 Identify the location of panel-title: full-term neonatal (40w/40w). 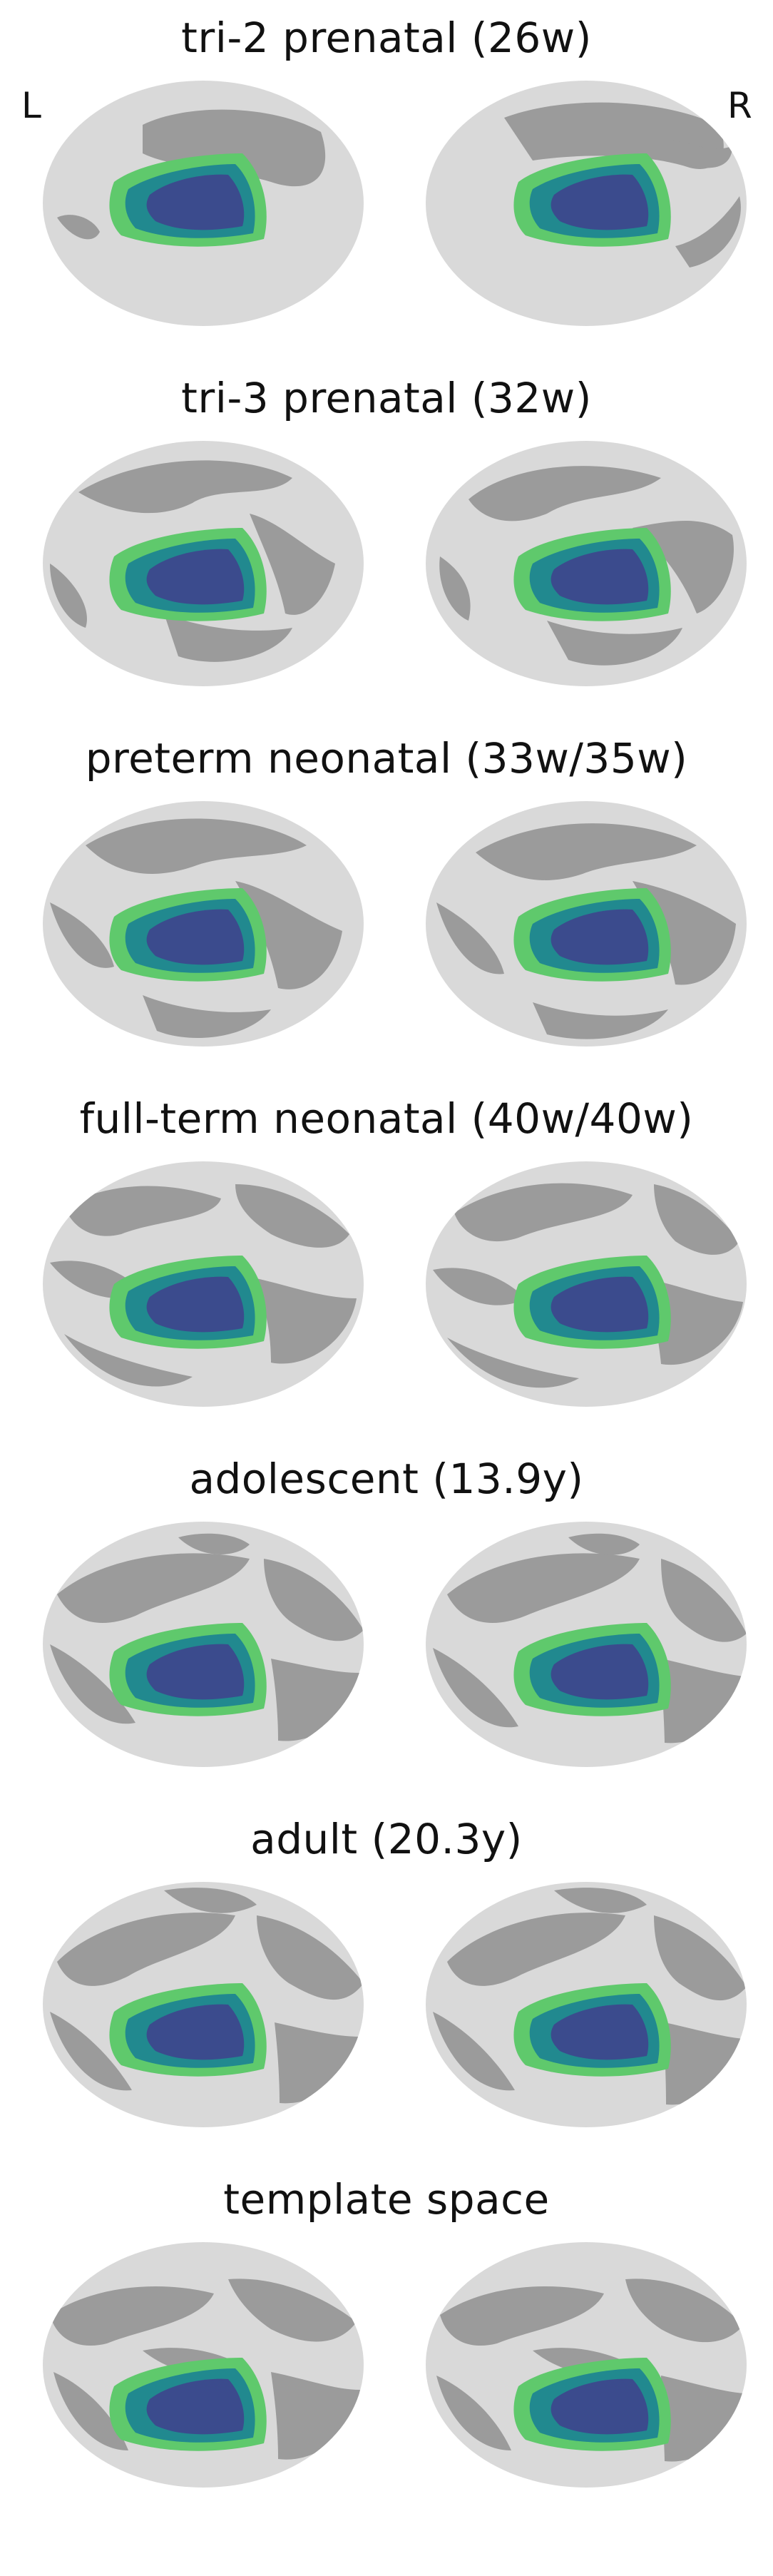
(386, 1118).